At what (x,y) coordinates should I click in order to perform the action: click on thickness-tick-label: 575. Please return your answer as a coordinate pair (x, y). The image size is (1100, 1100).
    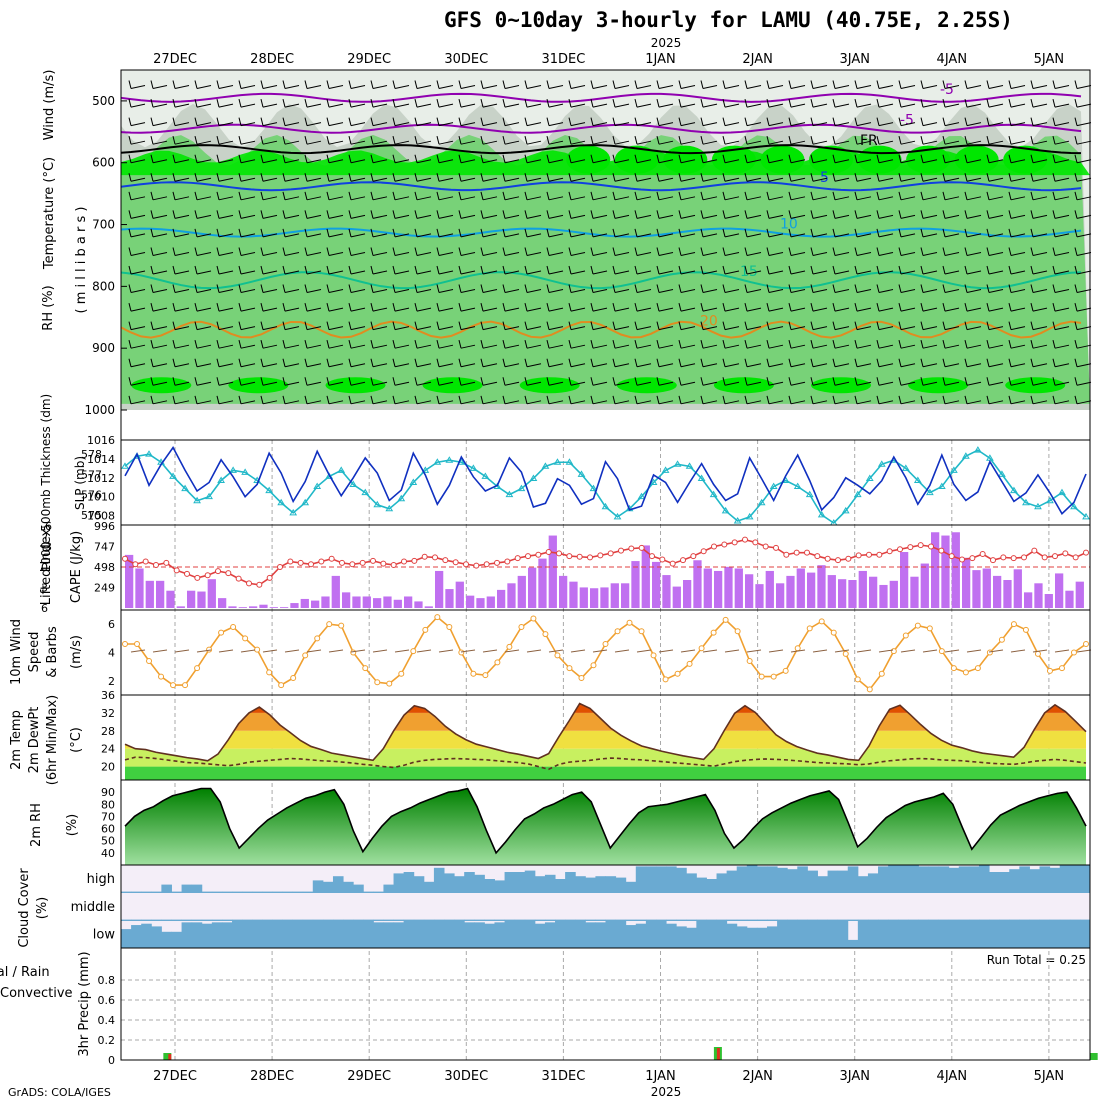
    Looking at the image, I should click on (91, 515).